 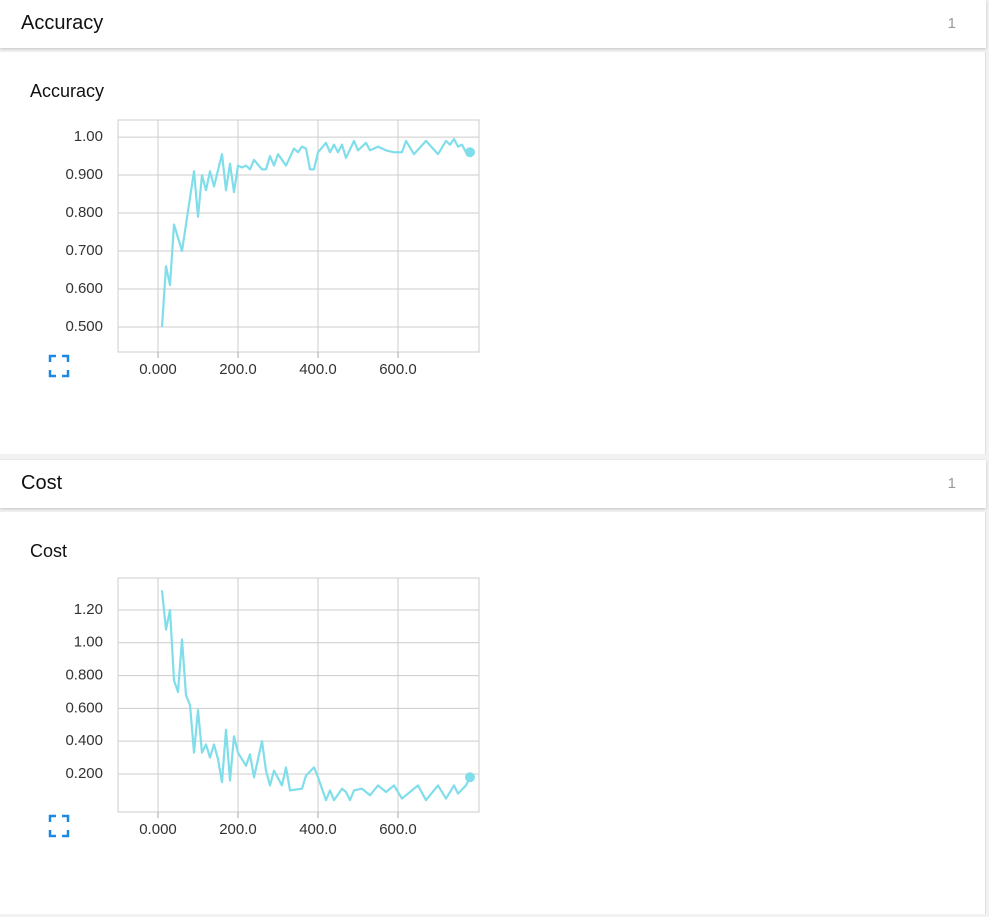 What do you see at coordinates (48, 551) in the screenshot?
I see `chart-title: Cost` at bounding box center [48, 551].